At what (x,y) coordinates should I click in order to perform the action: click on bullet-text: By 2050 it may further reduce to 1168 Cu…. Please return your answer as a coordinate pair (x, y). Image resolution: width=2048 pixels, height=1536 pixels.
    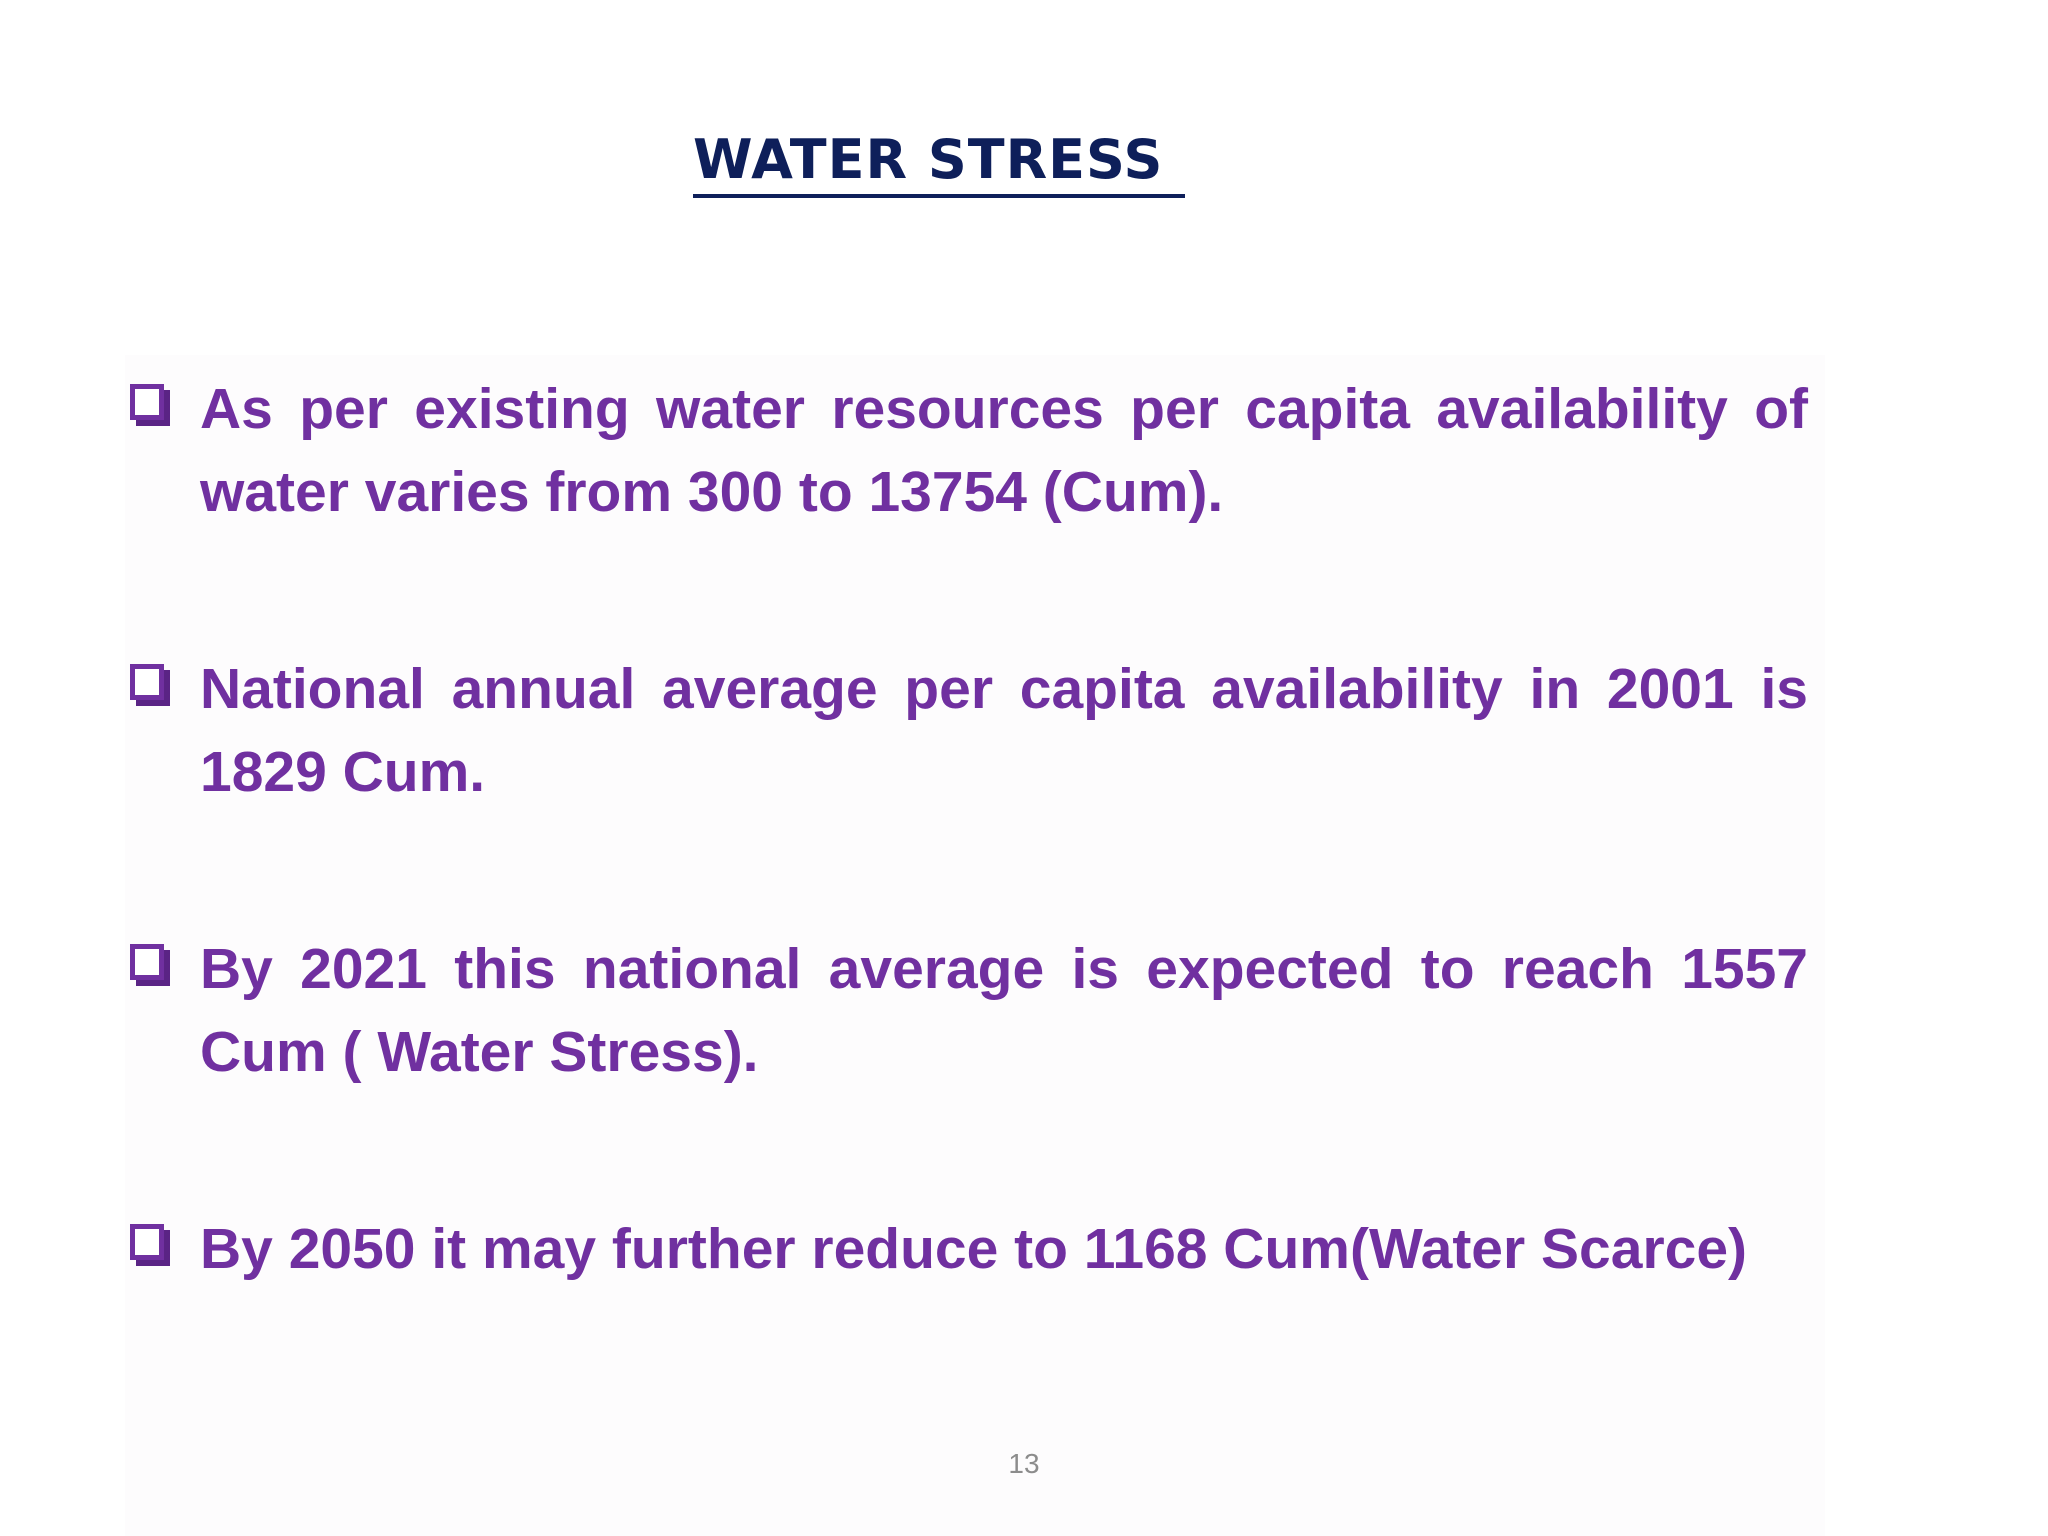
    Looking at the image, I should click on (974, 1249).